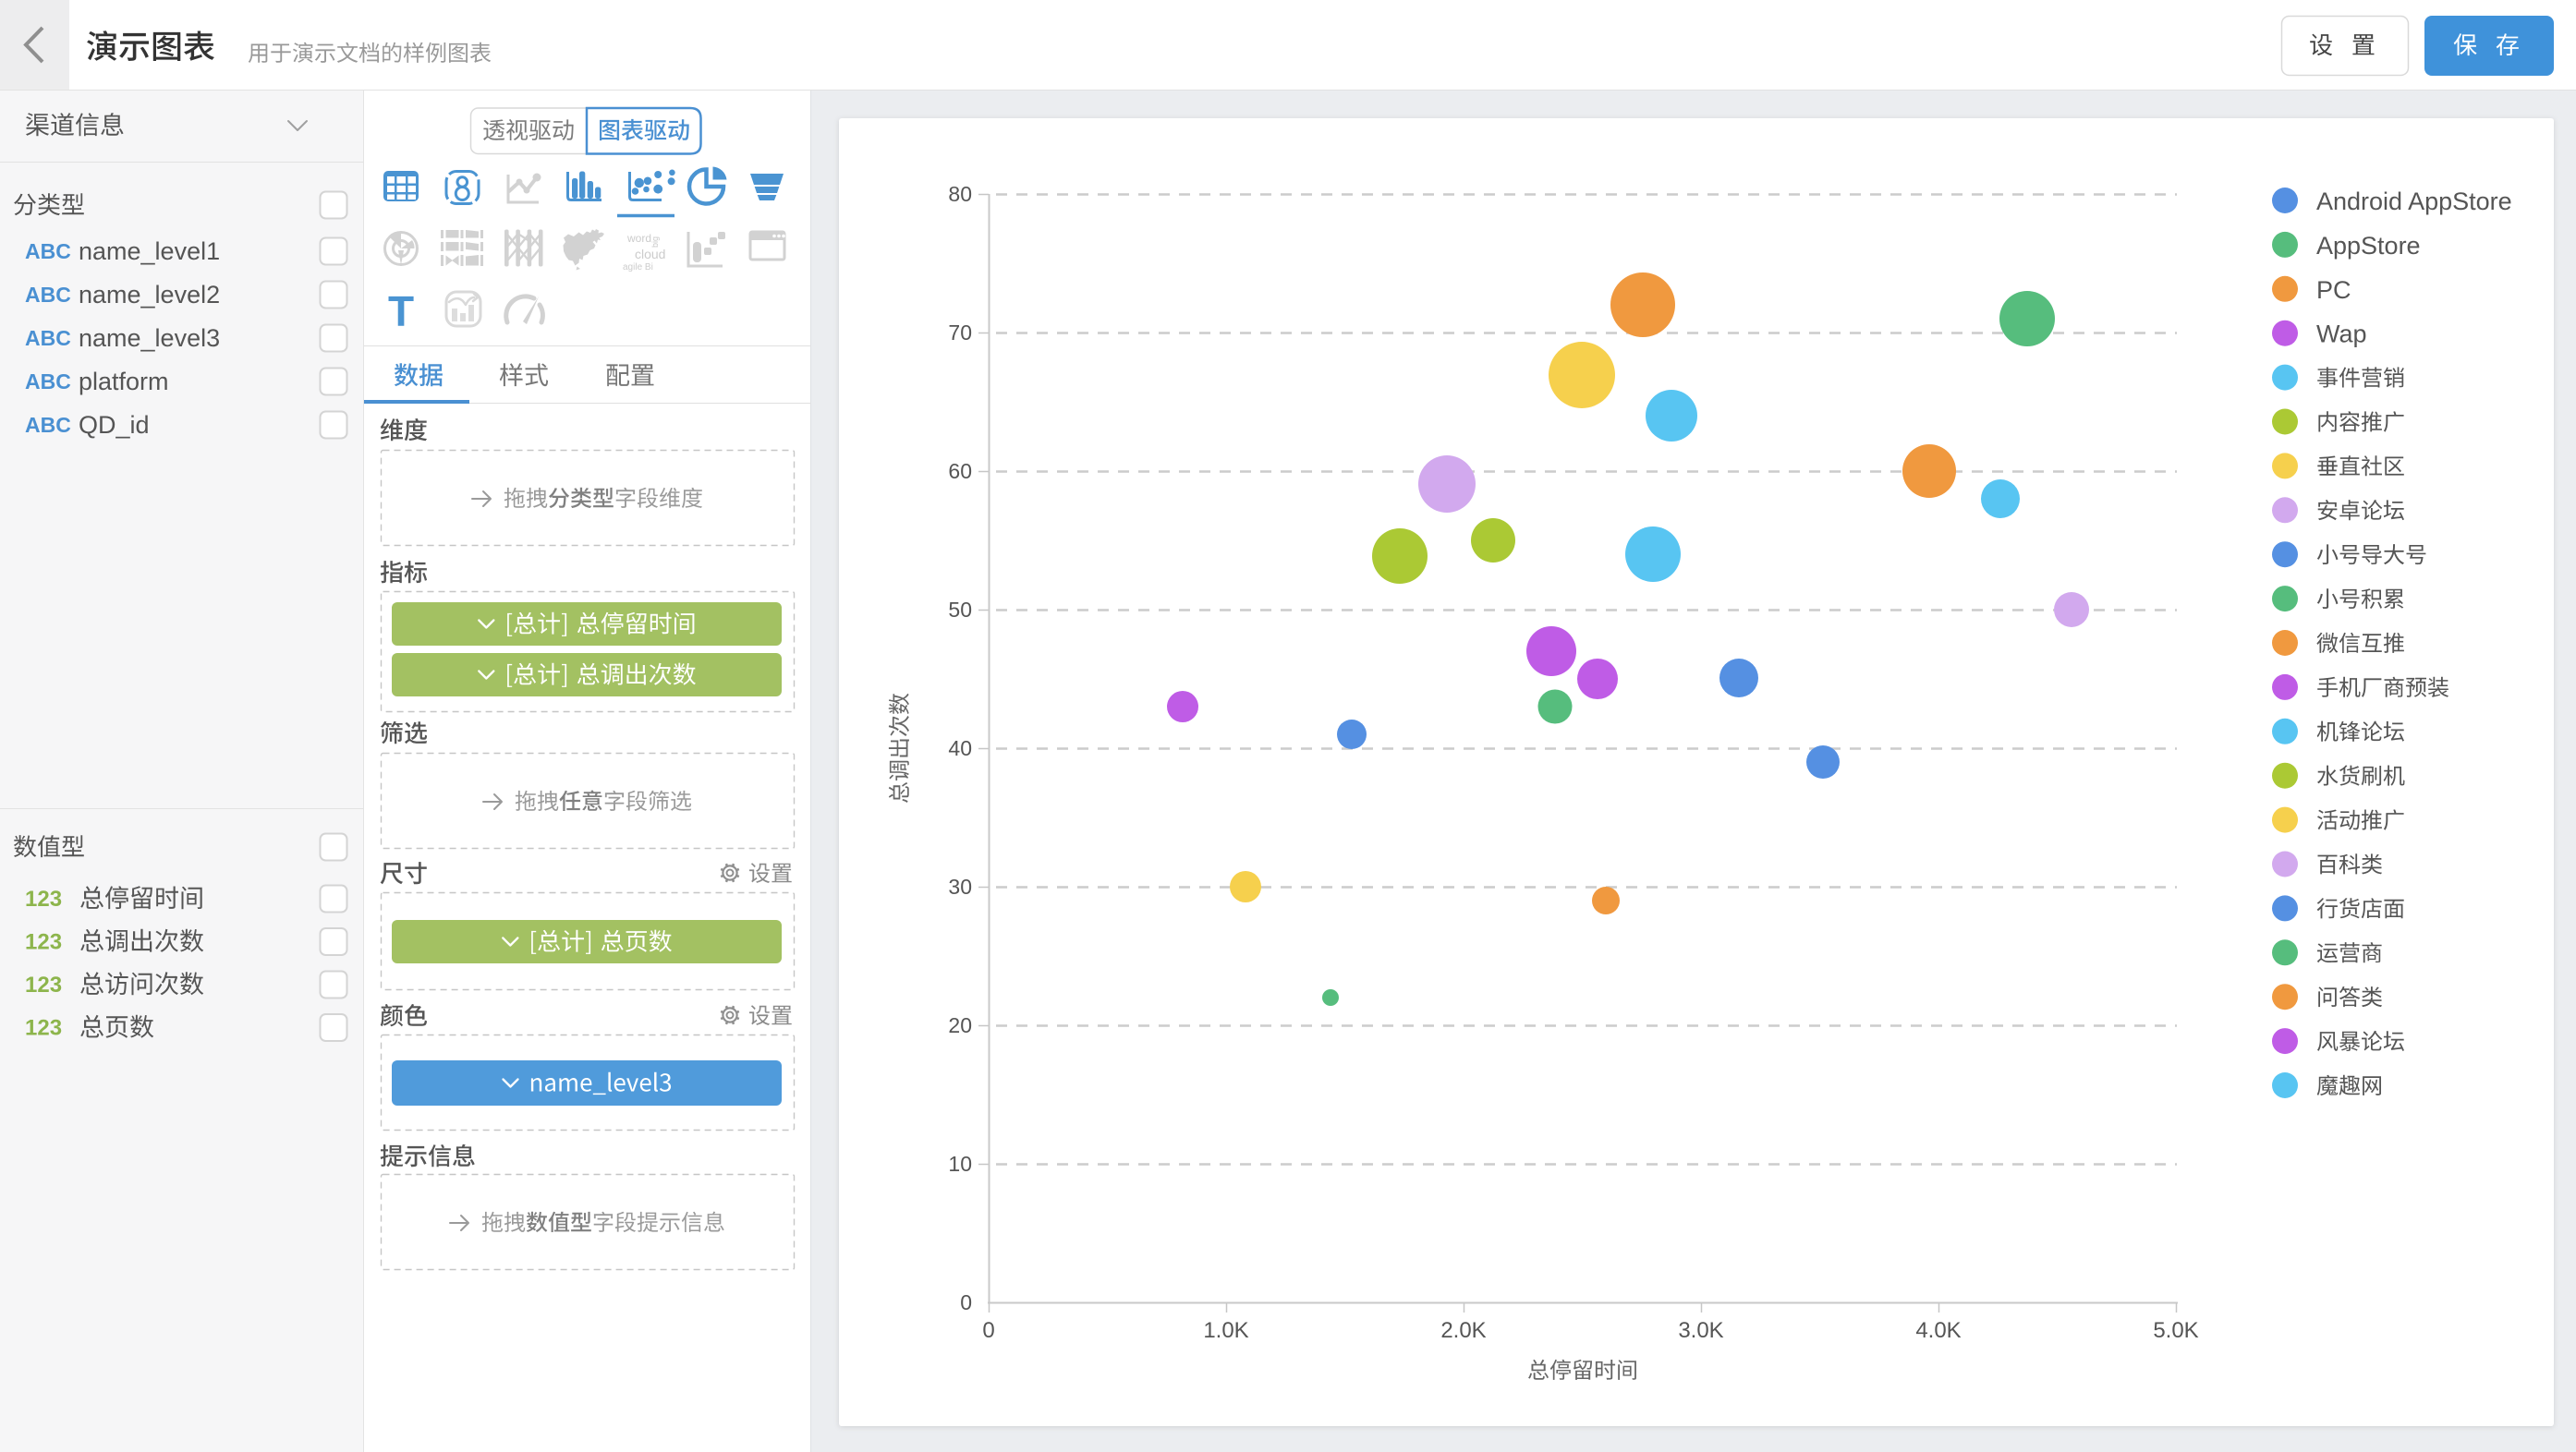 The width and height of the screenshot is (2576, 1452). I want to click on svg-text: 50, so click(960, 610).